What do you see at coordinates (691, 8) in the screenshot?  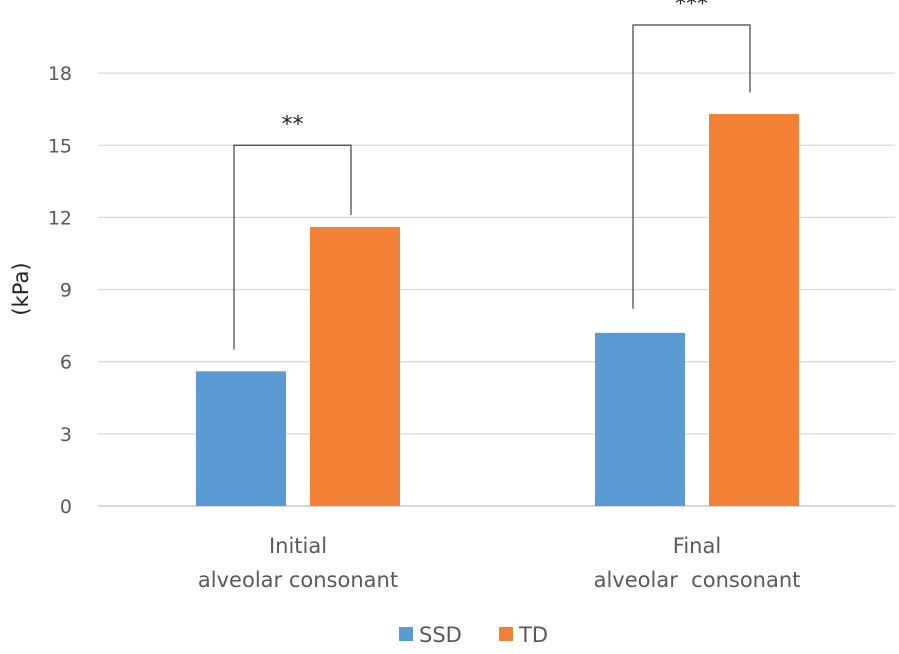 I see `significance-label: ***` at bounding box center [691, 8].